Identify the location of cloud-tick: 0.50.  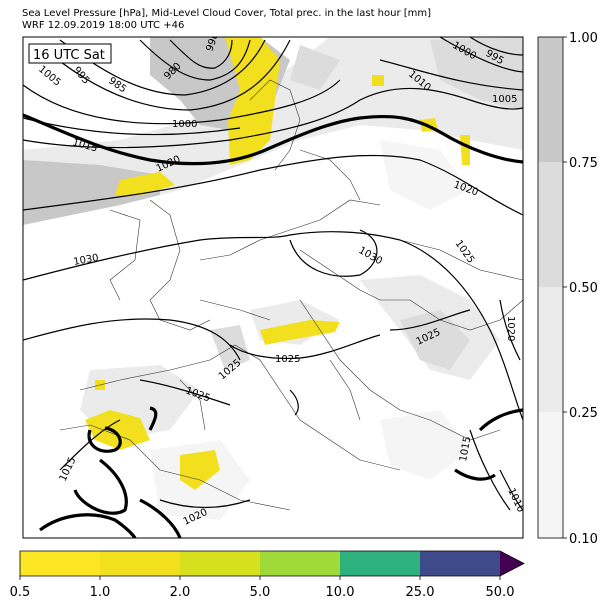
(583, 288).